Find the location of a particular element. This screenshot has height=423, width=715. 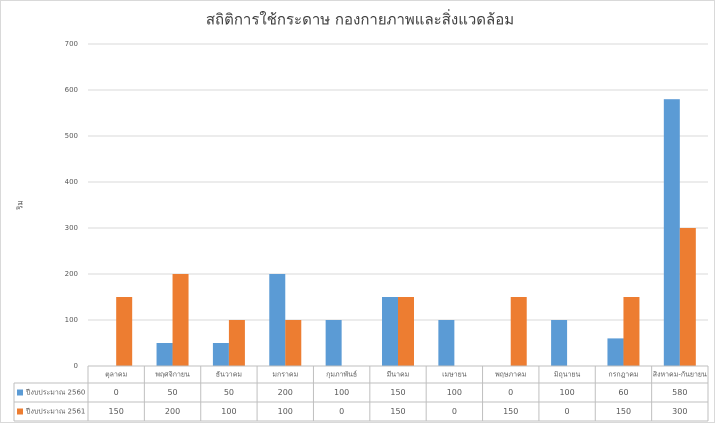

y-tick-label: 100 is located at coordinates (71, 320).